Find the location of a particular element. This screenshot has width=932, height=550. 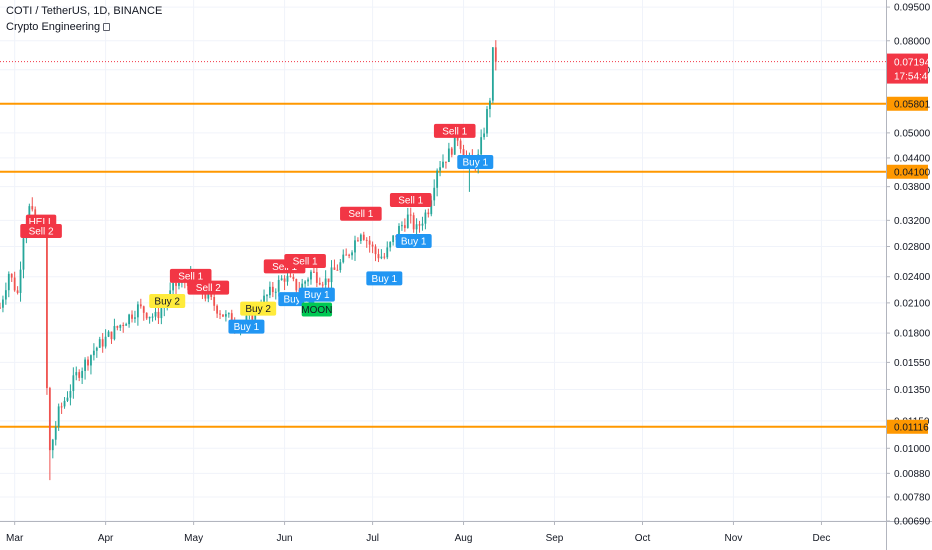

price-tick-label: 0.04400 is located at coordinates (912, 158).